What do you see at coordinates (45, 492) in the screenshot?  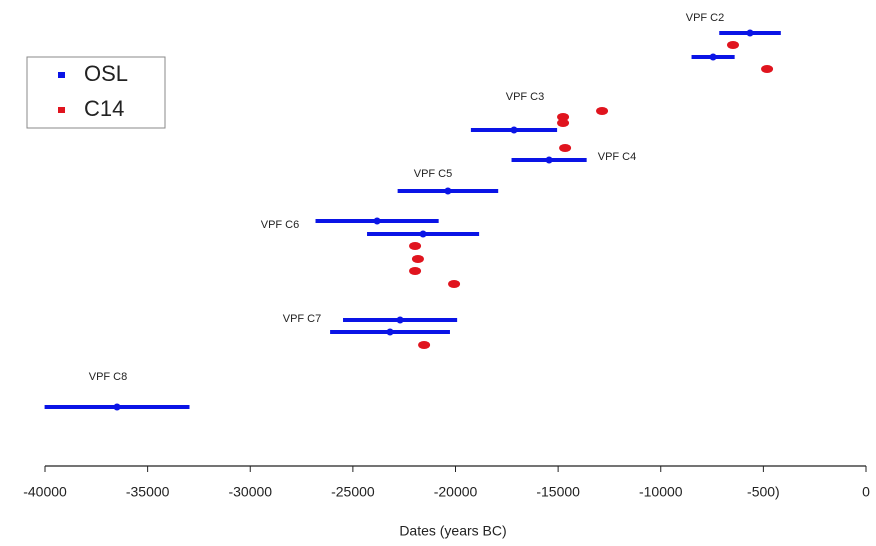 I see `x-tick-label: -40000` at bounding box center [45, 492].